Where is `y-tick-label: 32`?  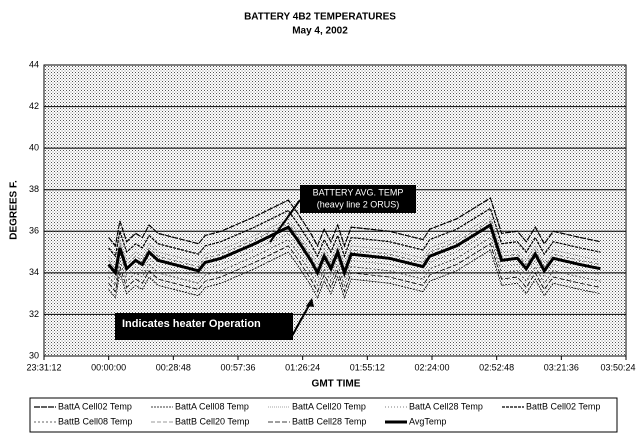
y-tick-label: 32 is located at coordinates (34, 314).